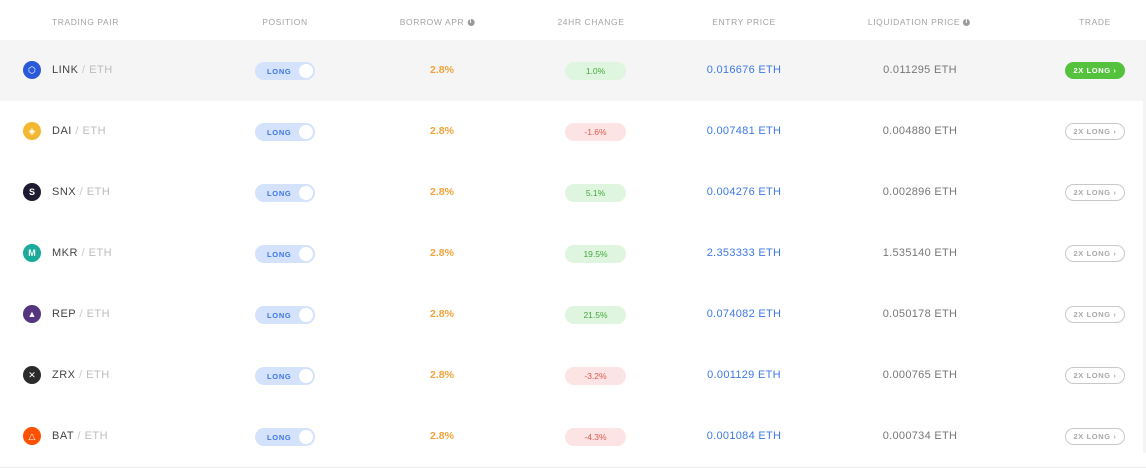  Describe the element at coordinates (595, 254) in the screenshot. I see `change-badge: 19.5%` at that location.